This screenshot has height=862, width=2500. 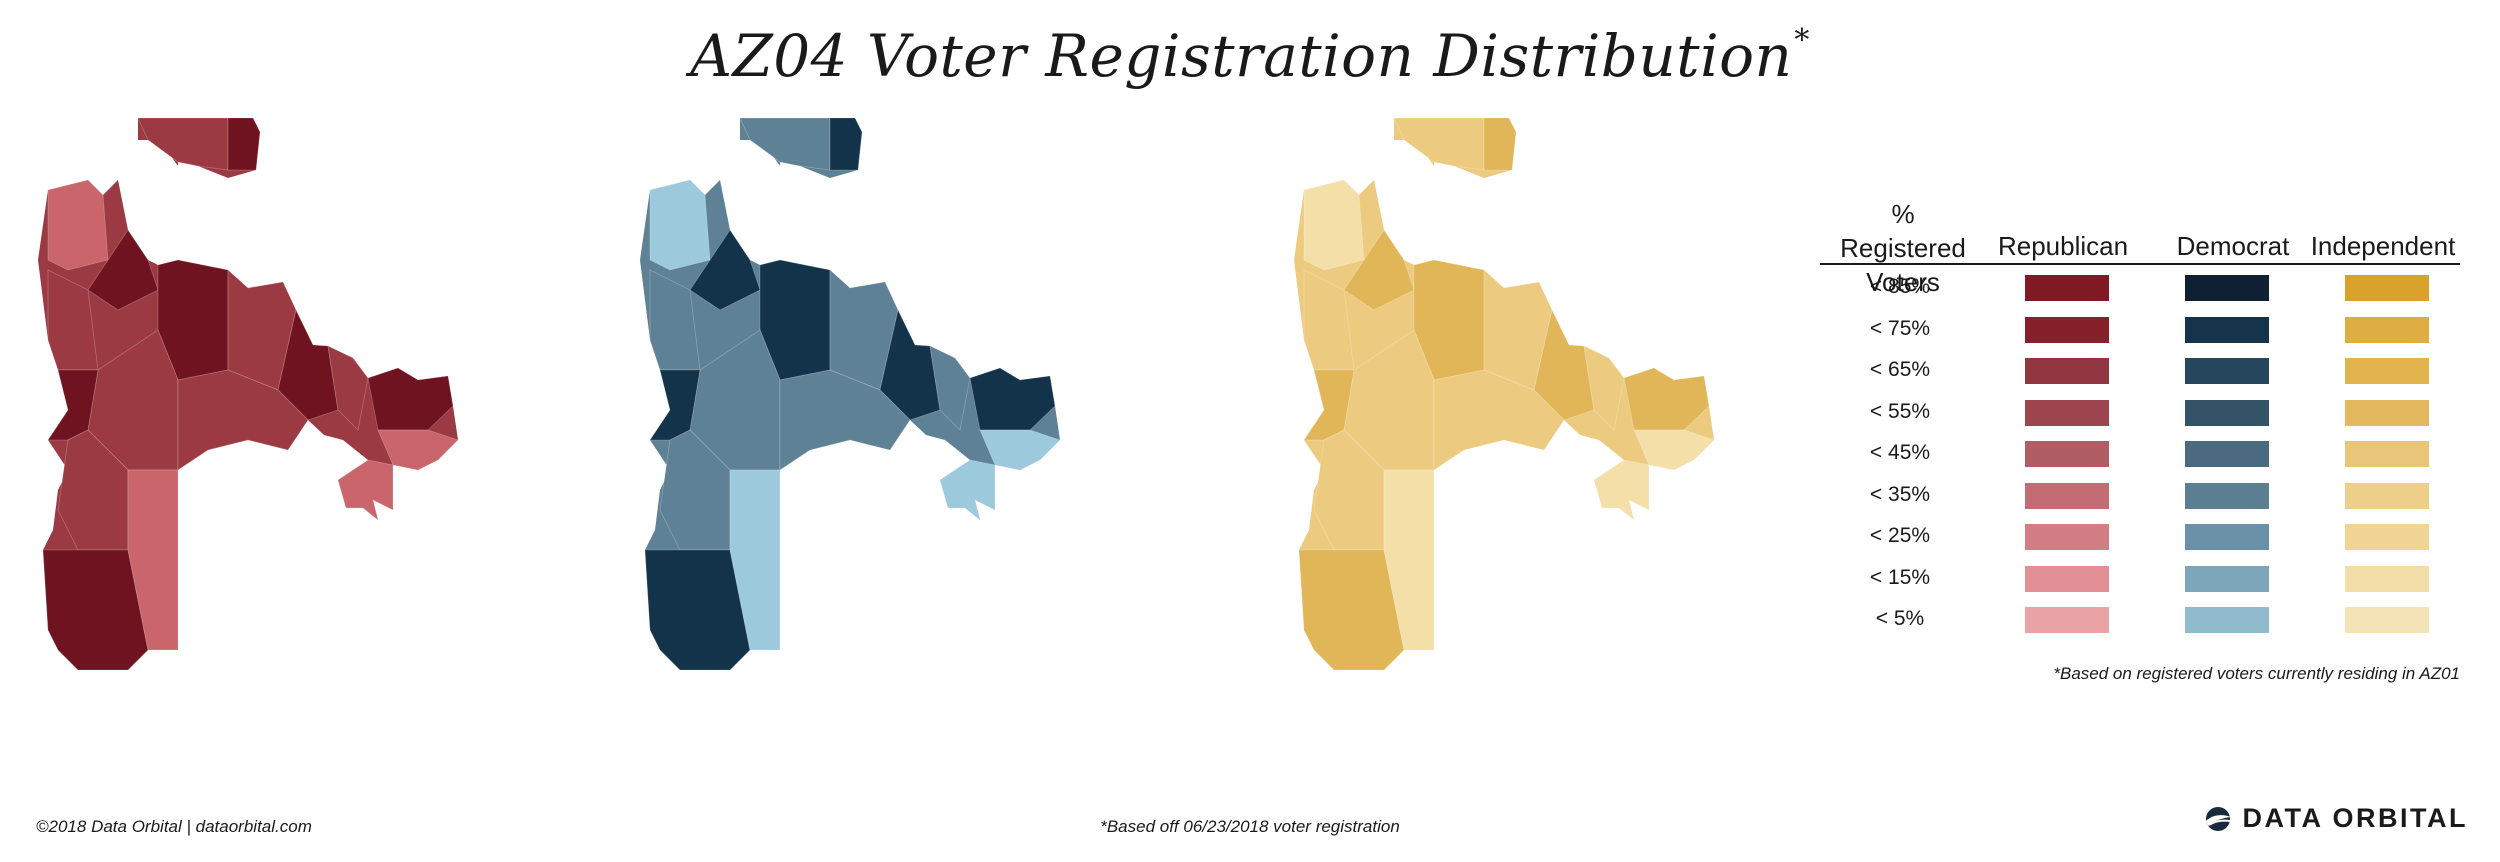 I want to click on legend-row-label: < 65%, so click(x=1900, y=369).